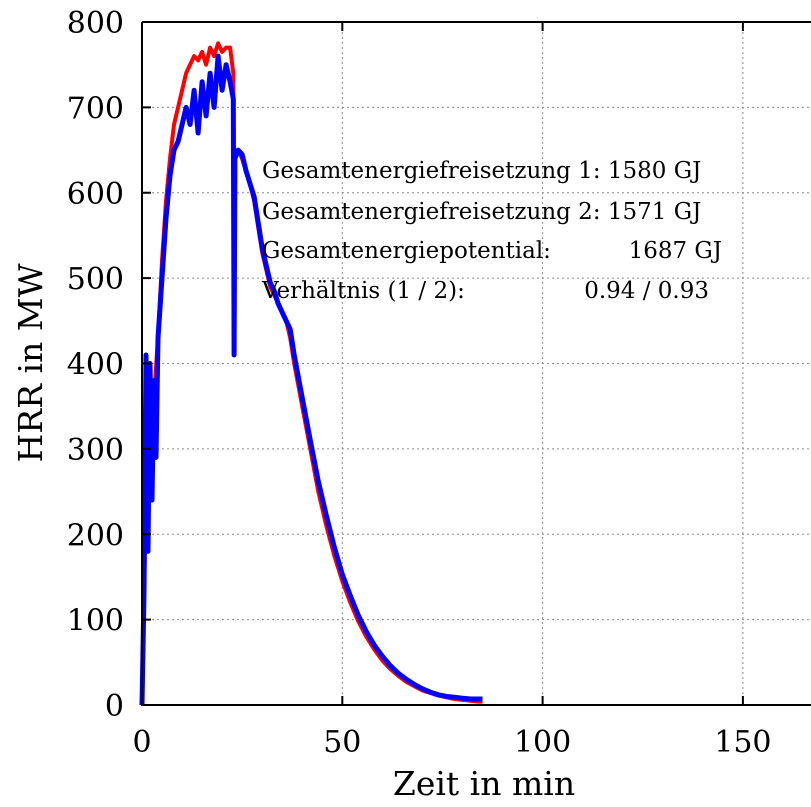 This screenshot has width=811, height=807. I want to click on x-axis-label: Zeit in min, so click(484, 783).